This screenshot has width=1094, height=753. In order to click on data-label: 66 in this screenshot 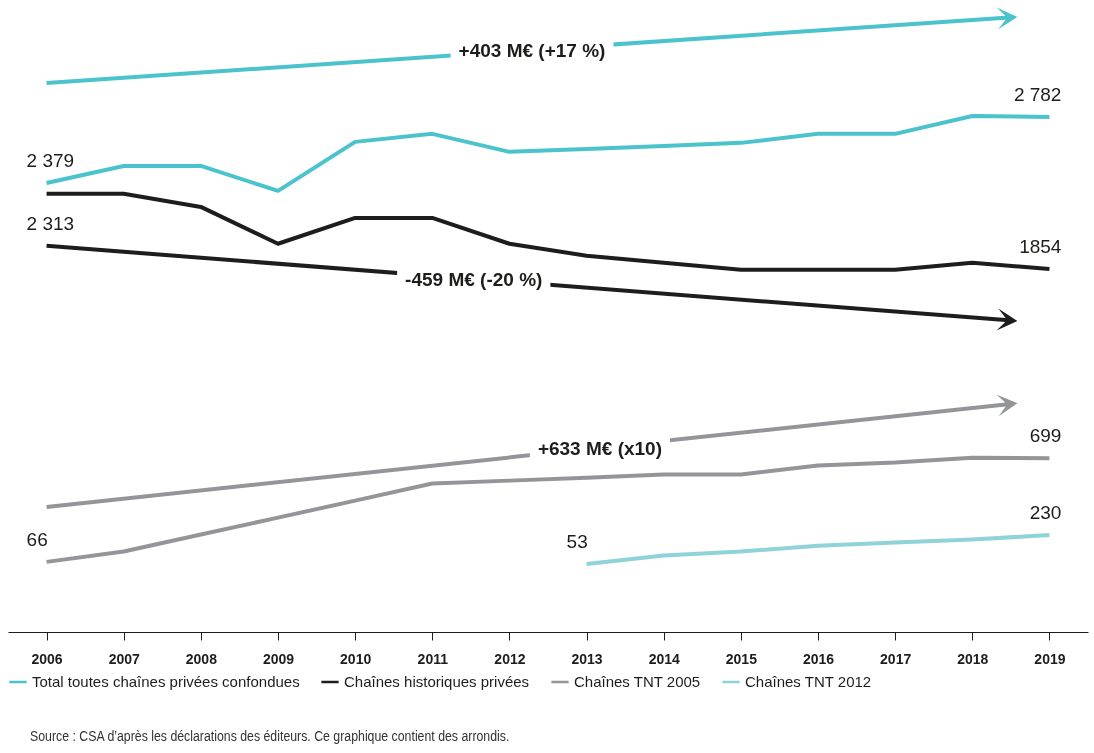, I will do `click(37, 539)`.